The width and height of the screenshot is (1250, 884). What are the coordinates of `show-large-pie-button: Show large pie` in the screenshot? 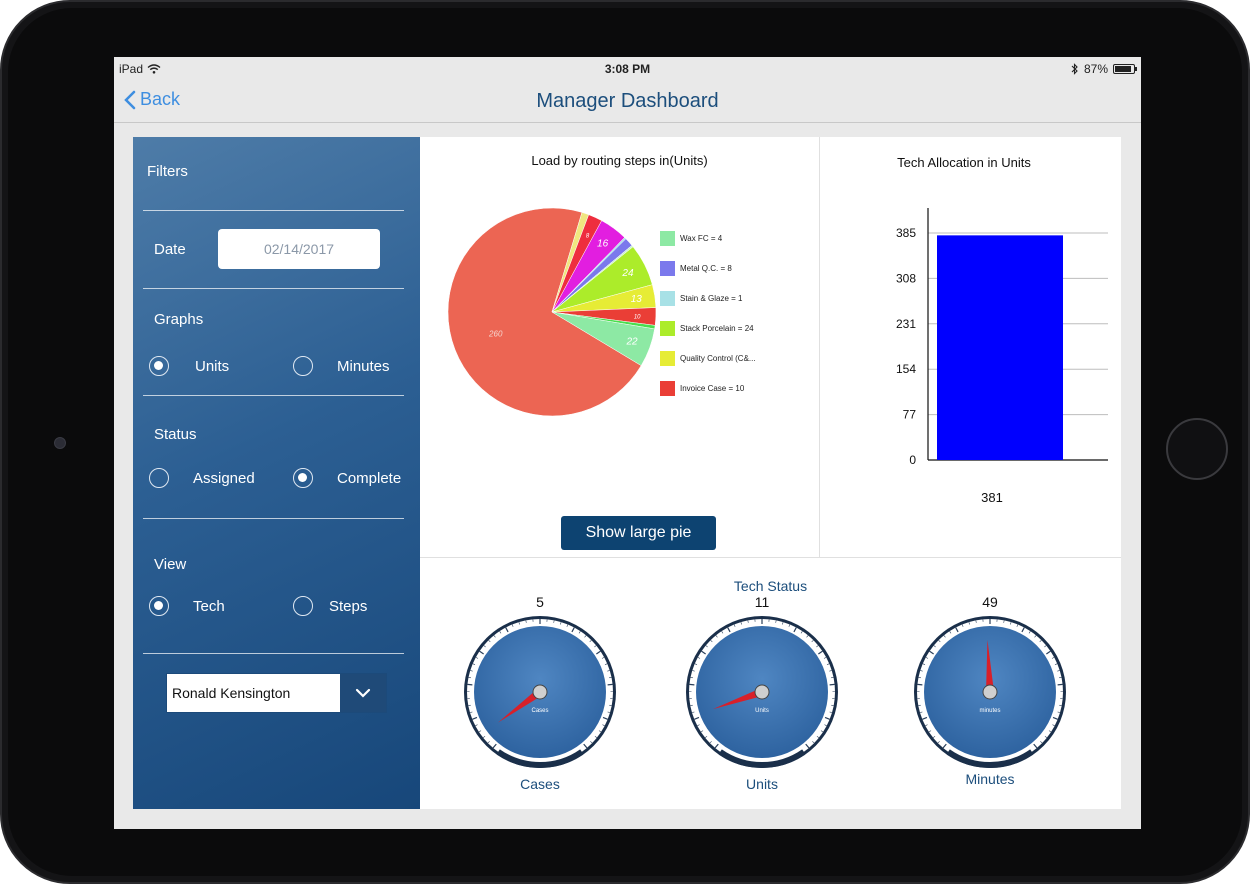 It's located at (638, 533).